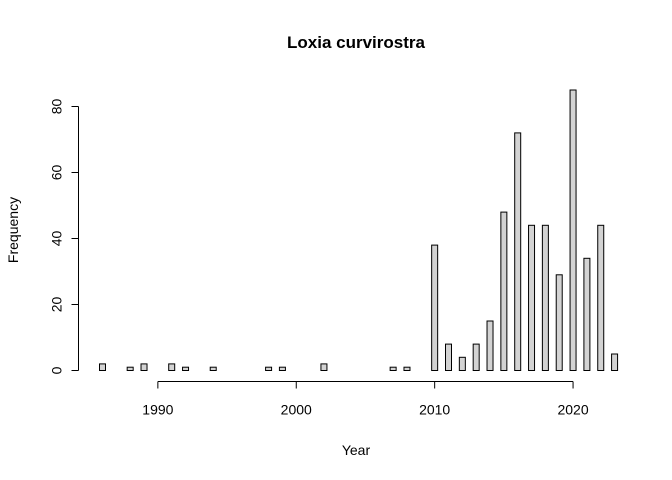 Image resolution: width=672 pixels, height=480 pixels. I want to click on bar-2008, so click(407, 369).